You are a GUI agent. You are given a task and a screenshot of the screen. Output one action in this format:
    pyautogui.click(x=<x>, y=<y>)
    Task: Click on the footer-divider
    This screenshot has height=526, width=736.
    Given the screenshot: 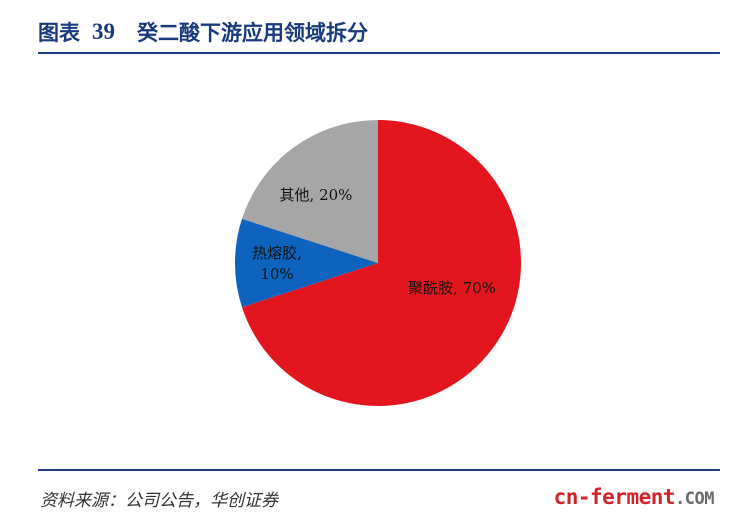 What is the action you would take?
    pyautogui.click(x=379, y=470)
    